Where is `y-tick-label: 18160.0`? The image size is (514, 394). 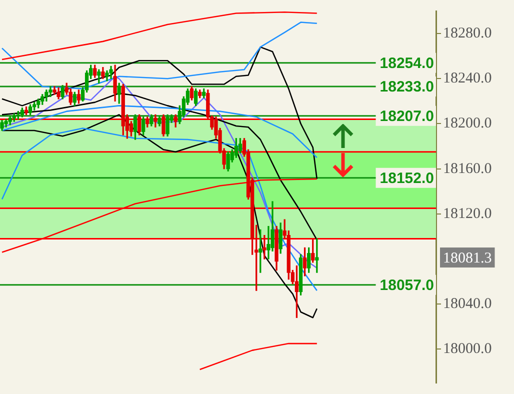
y-tick-label: 18160.0 is located at coordinates (467, 168).